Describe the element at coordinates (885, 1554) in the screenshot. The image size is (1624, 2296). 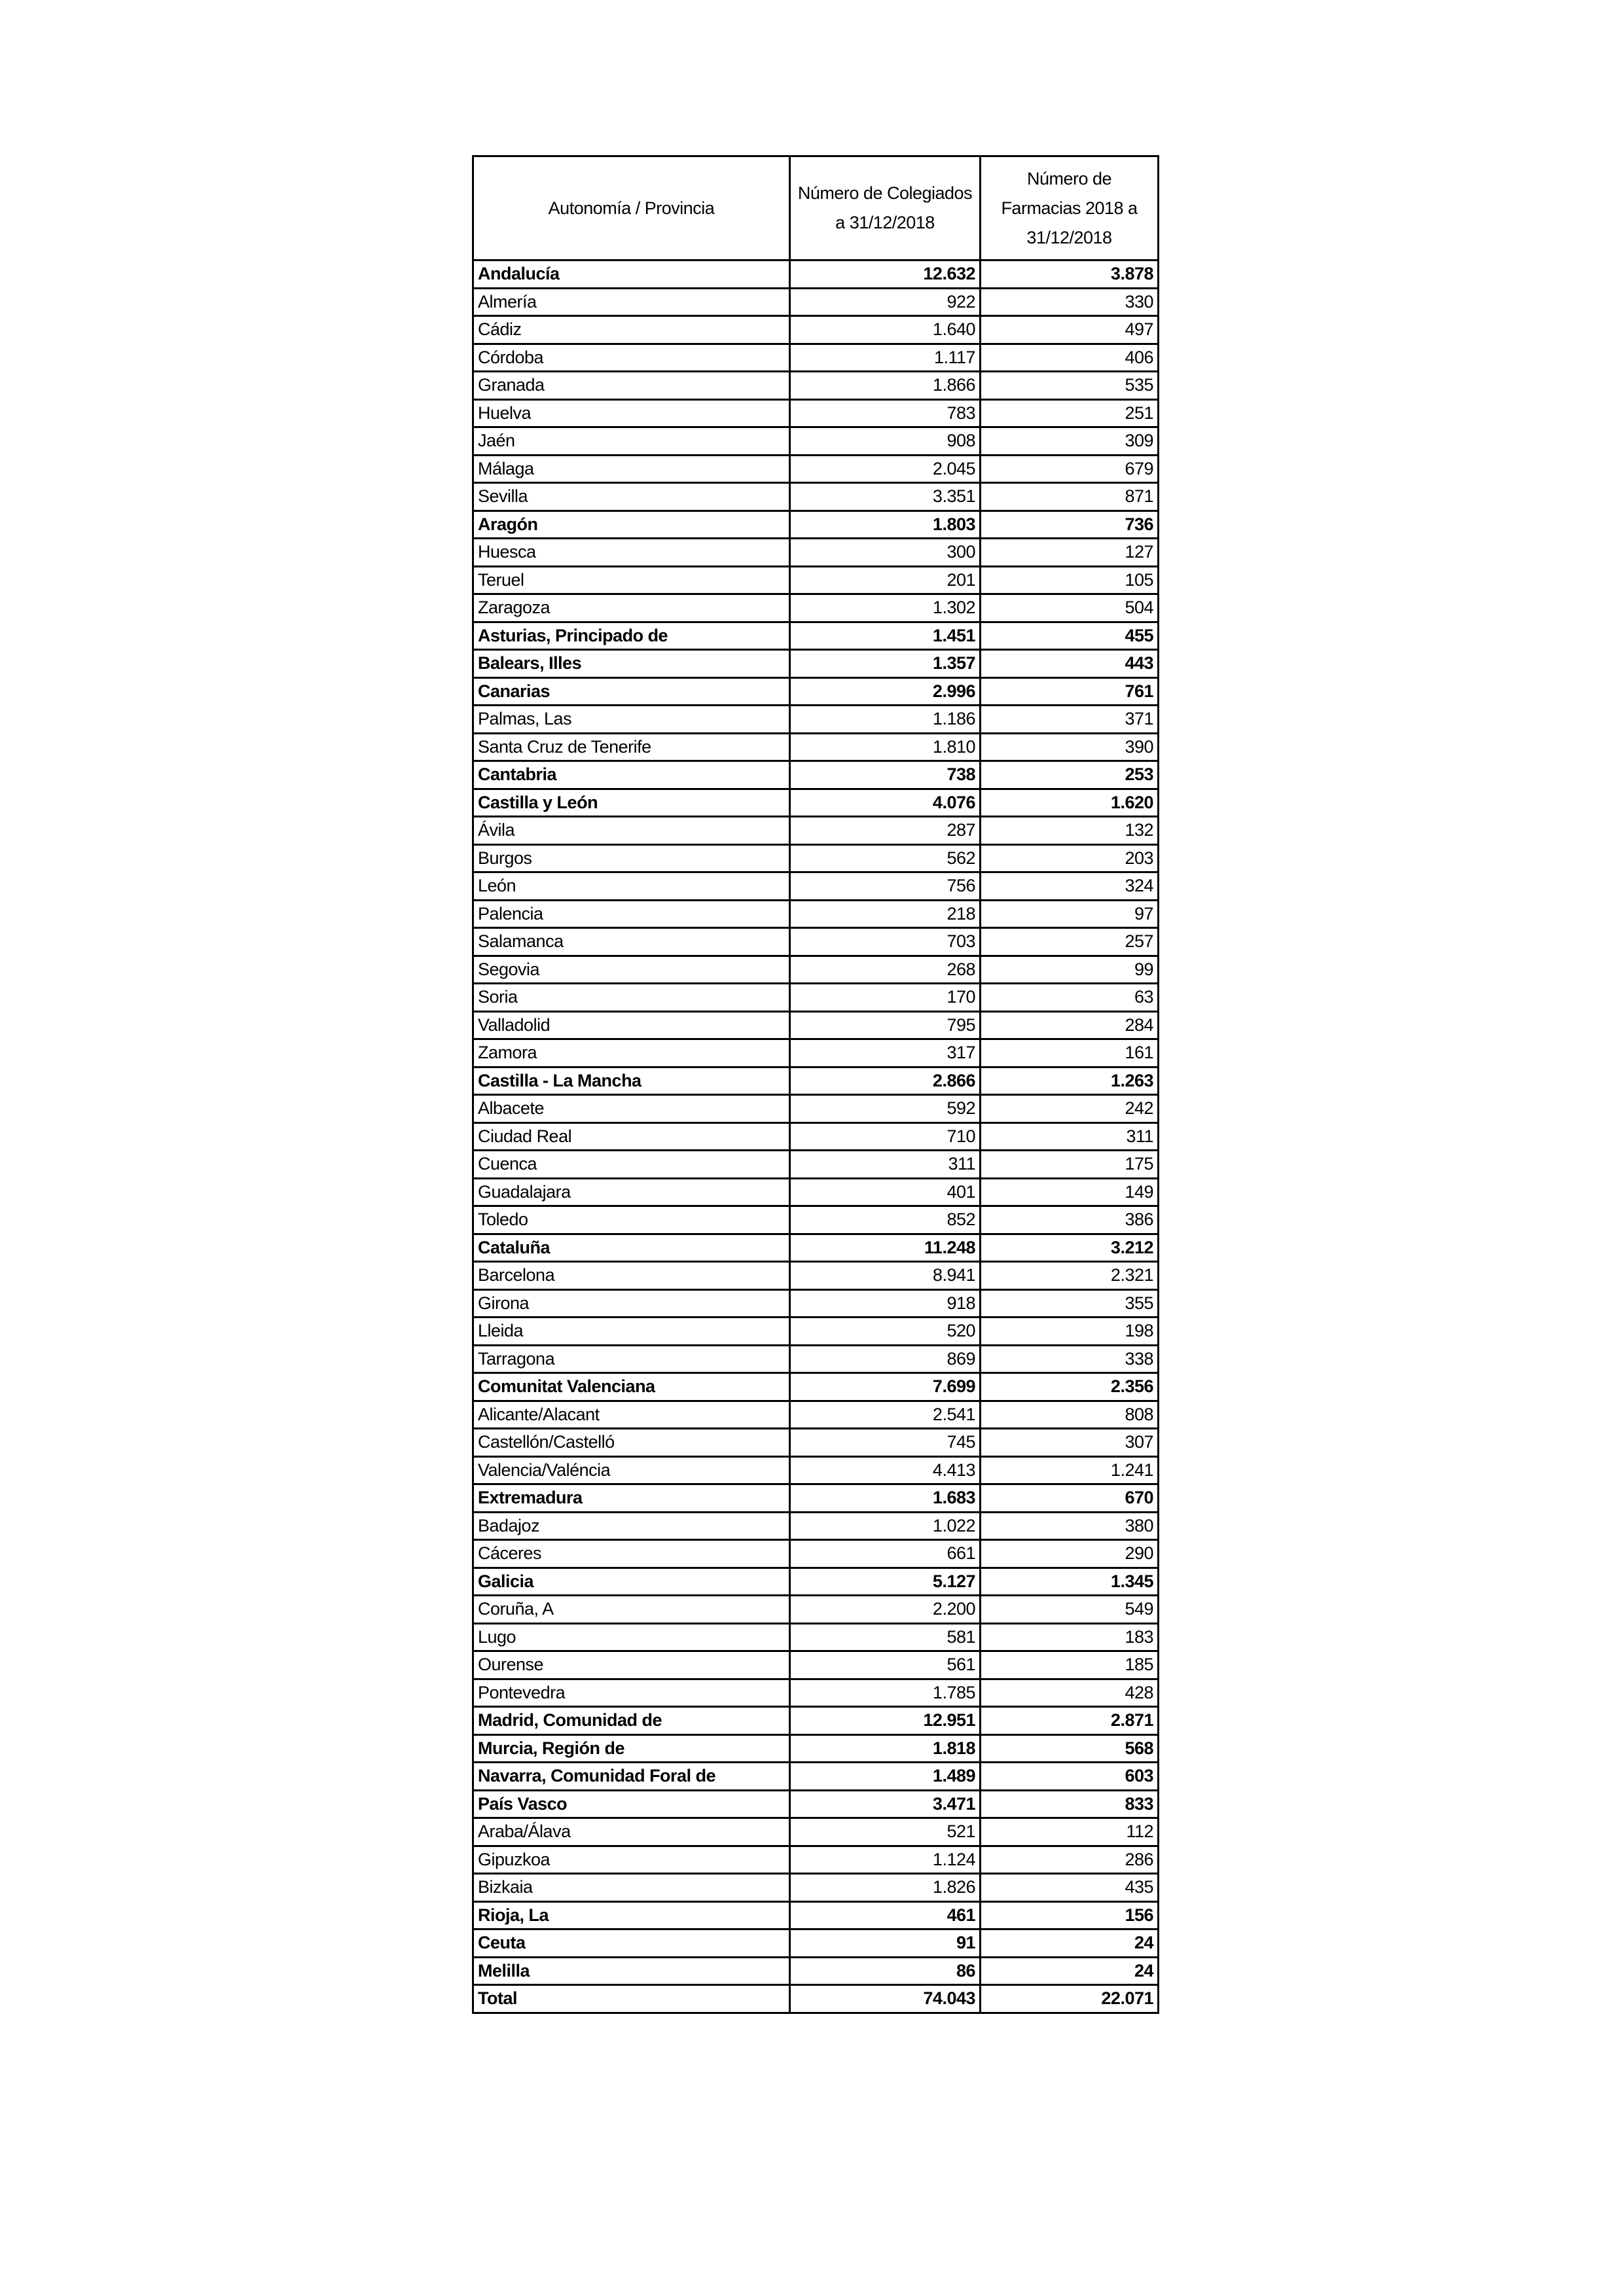
I see `cell-colegiados: 661` at that location.